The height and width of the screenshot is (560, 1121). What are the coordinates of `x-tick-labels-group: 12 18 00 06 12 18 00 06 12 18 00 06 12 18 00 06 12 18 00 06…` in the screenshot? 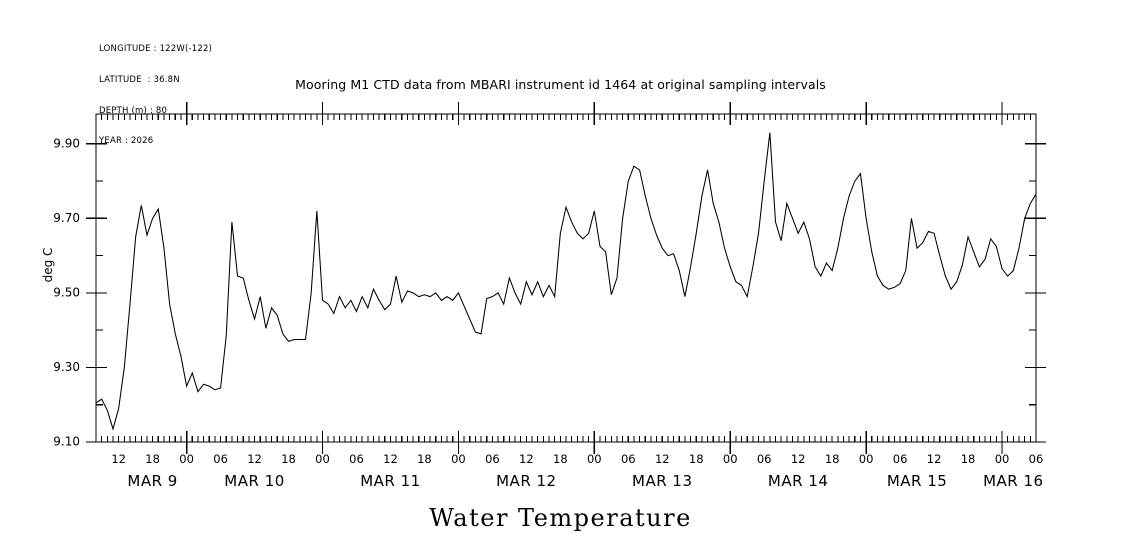 It's located at (577, 459).